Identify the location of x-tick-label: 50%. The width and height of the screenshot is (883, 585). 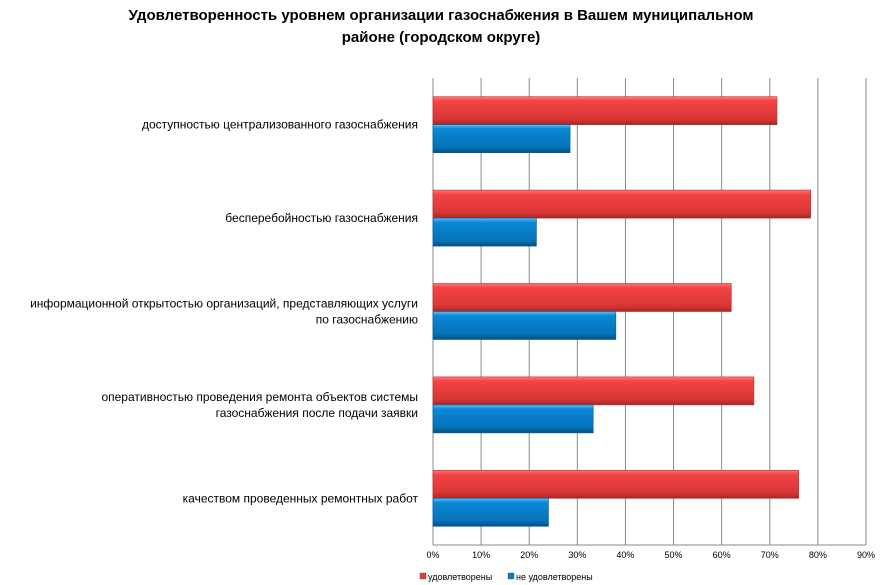
(674, 555).